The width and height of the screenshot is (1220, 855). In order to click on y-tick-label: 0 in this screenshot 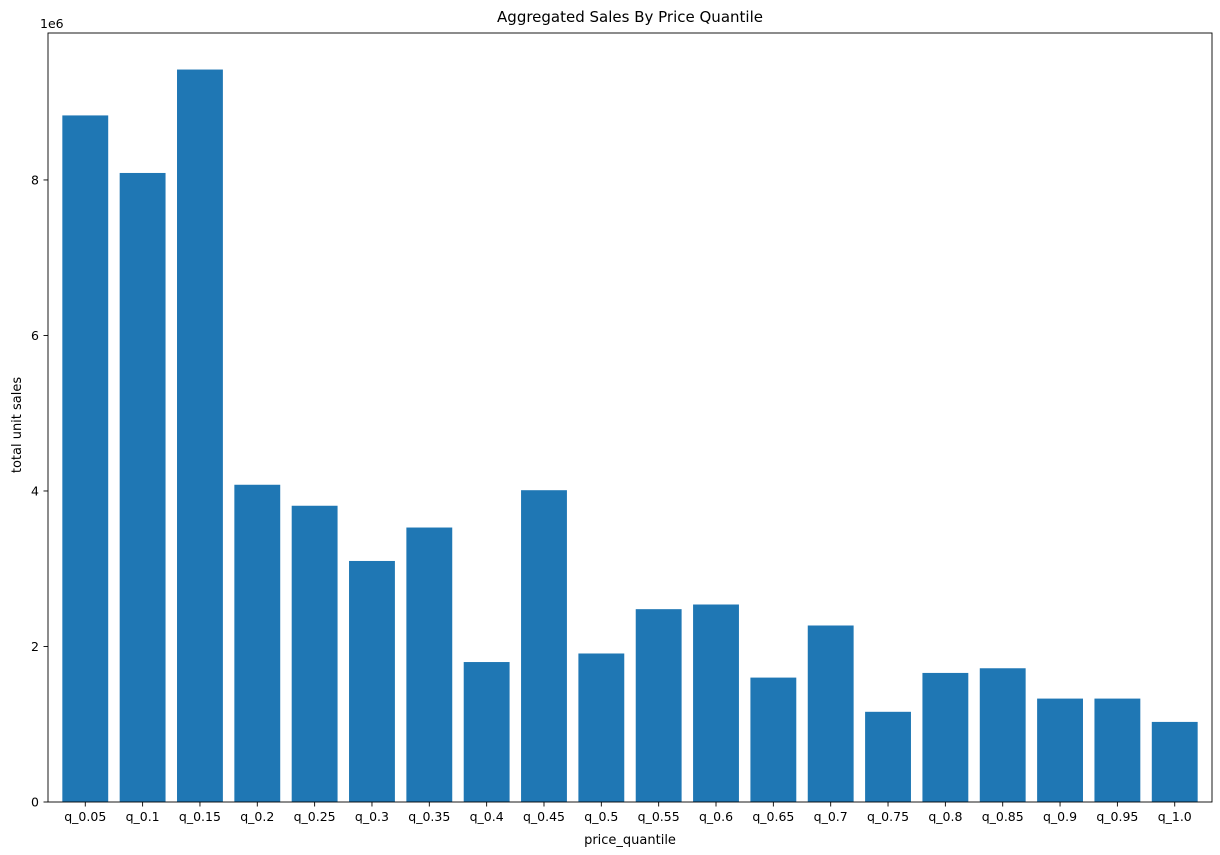, I will do `click(35, 802)`.